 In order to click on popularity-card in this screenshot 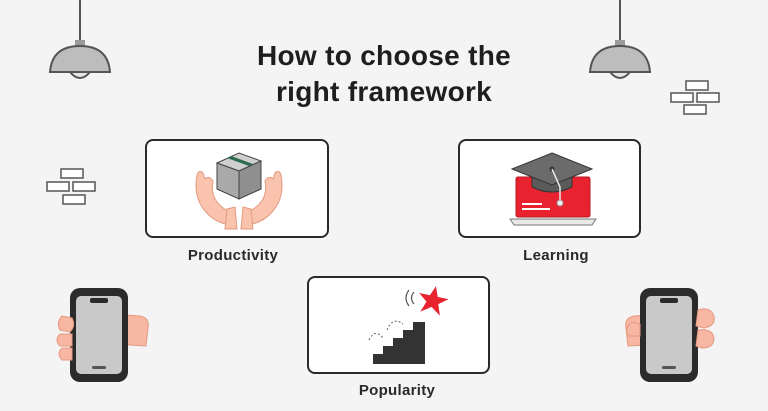, I will do `click(398, 325)`.